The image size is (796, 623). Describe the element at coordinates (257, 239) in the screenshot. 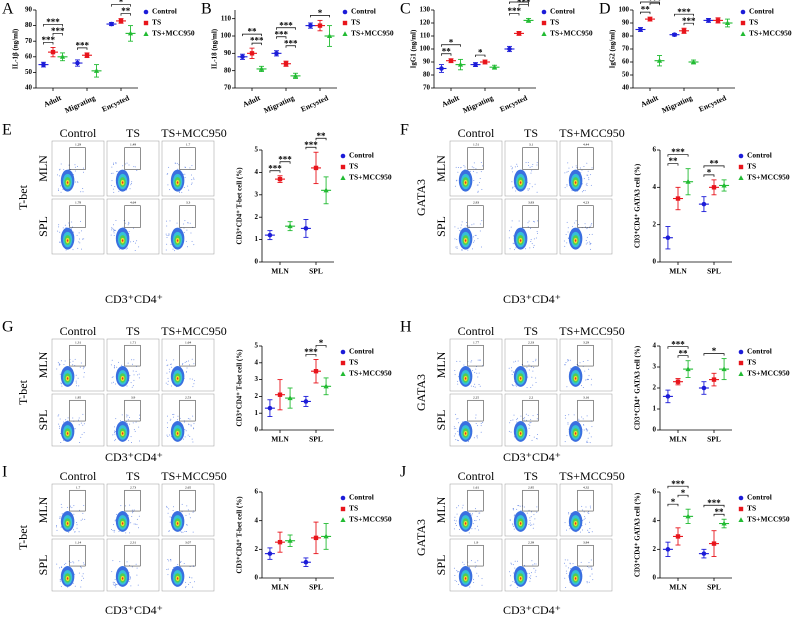

I see `y-tick-label: 1` at that location.